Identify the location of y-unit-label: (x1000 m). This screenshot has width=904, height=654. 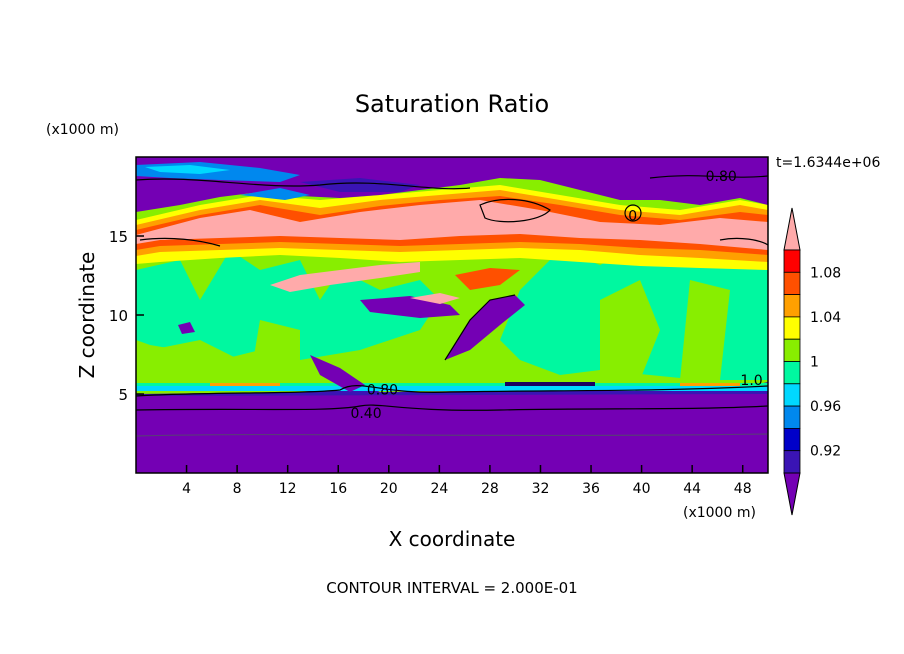
(82, 130).